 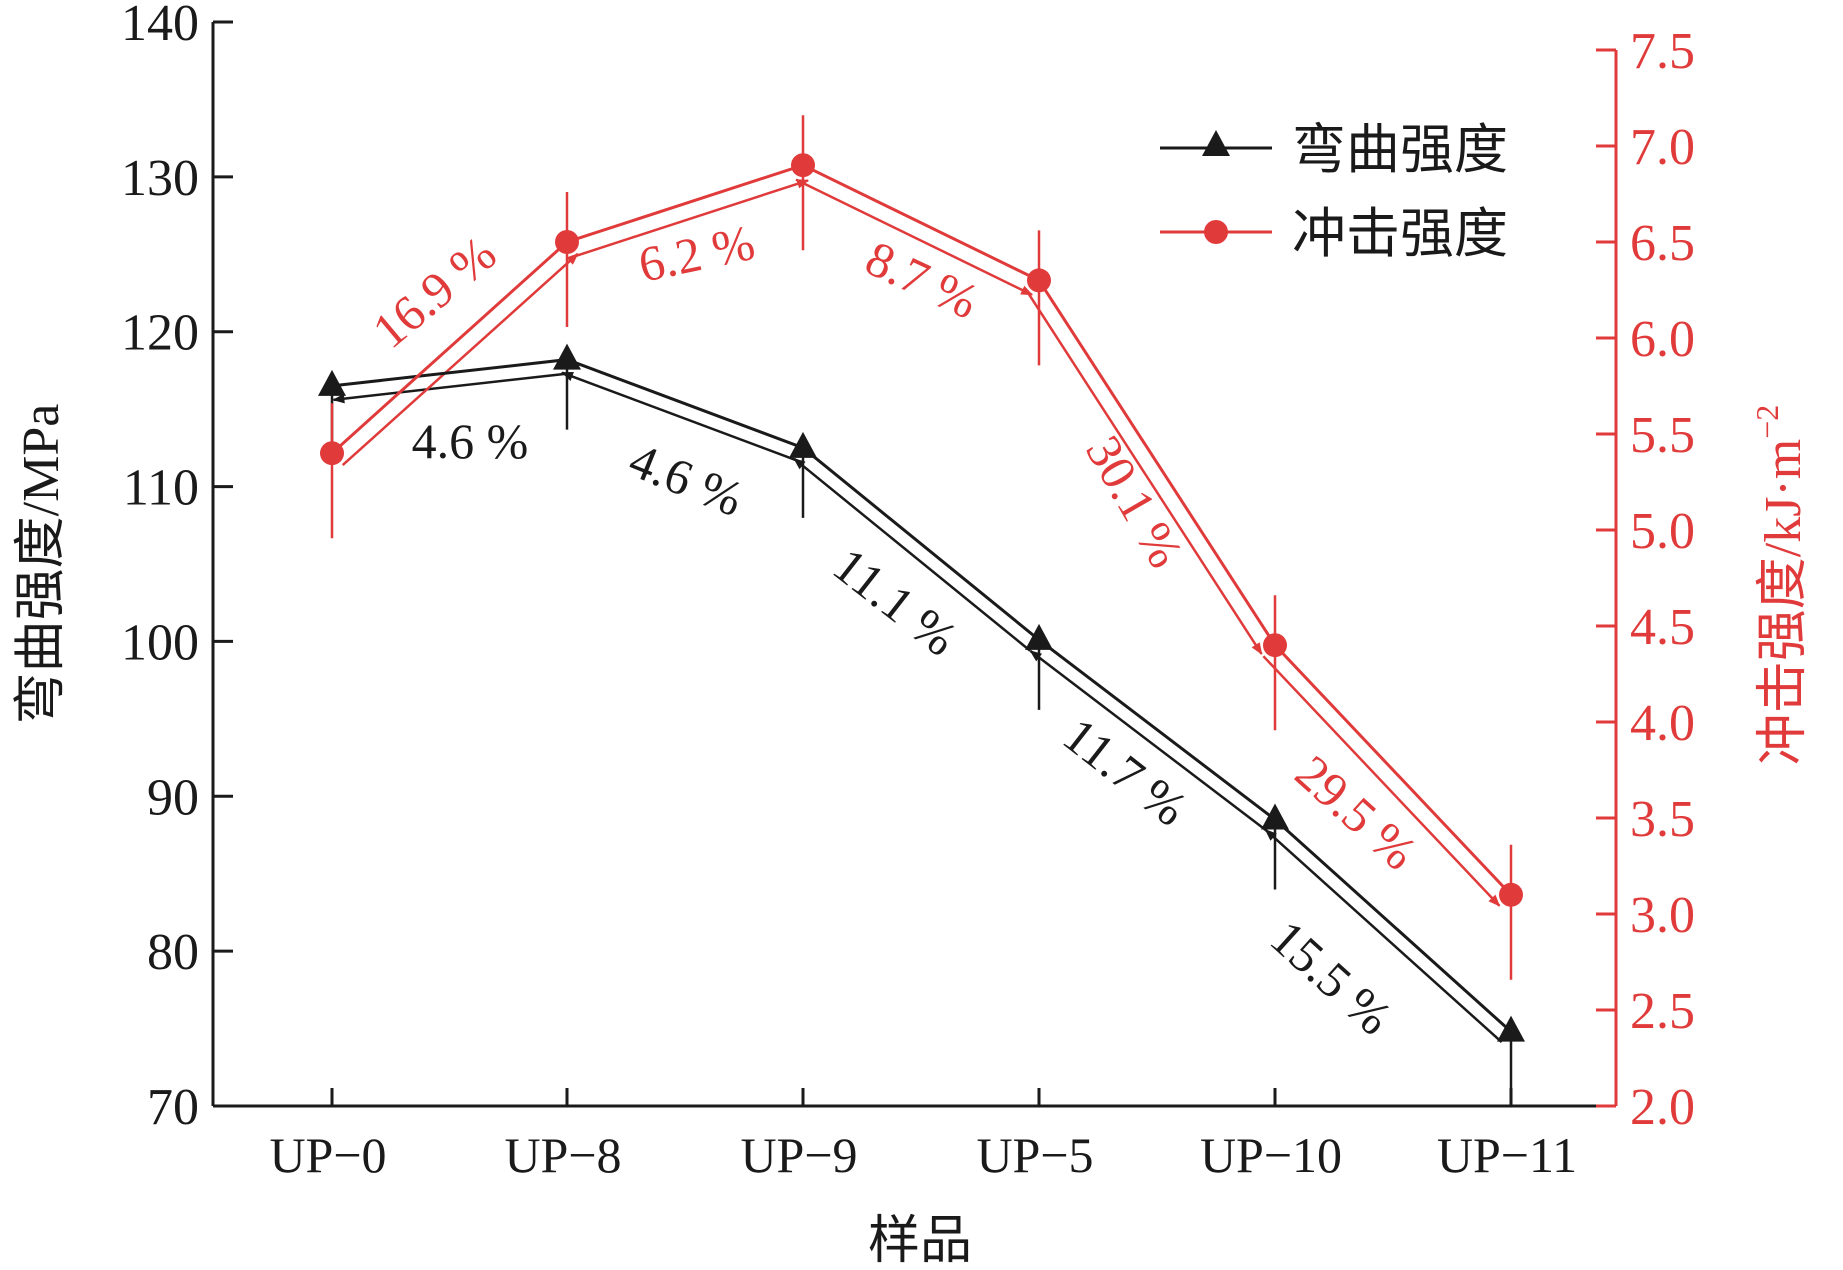 I want to click on x-axis-title: 样品, so click(x=920, y=1241).